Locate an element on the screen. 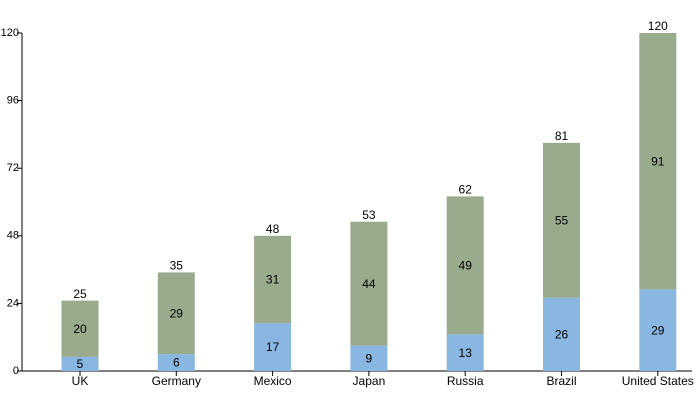 The image size is (700, 409). total-label: 53 is located at coordinates (369, 215).